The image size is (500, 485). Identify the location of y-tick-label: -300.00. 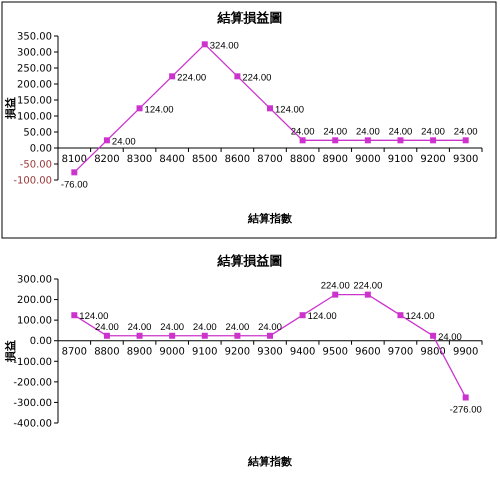
(32, 403).